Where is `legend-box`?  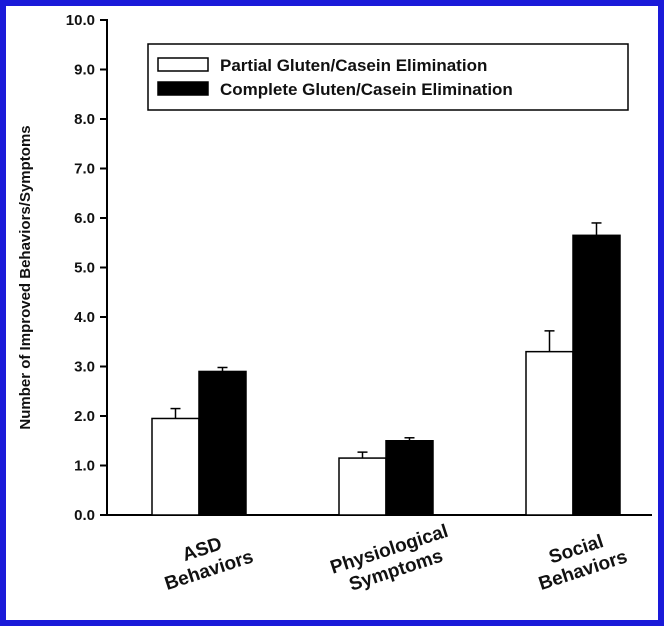 legend-box is located at coordinates (388, 77).